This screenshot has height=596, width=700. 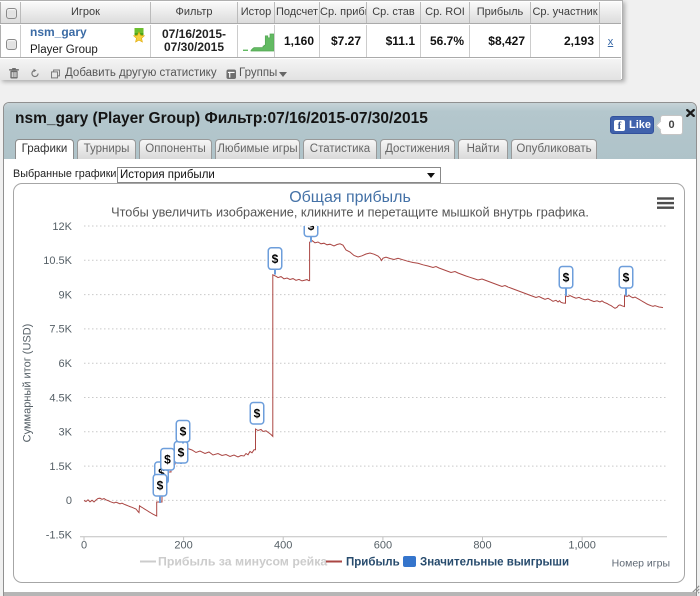 I want to click on svg-text: -1.5K, so click(x=59, y=536).